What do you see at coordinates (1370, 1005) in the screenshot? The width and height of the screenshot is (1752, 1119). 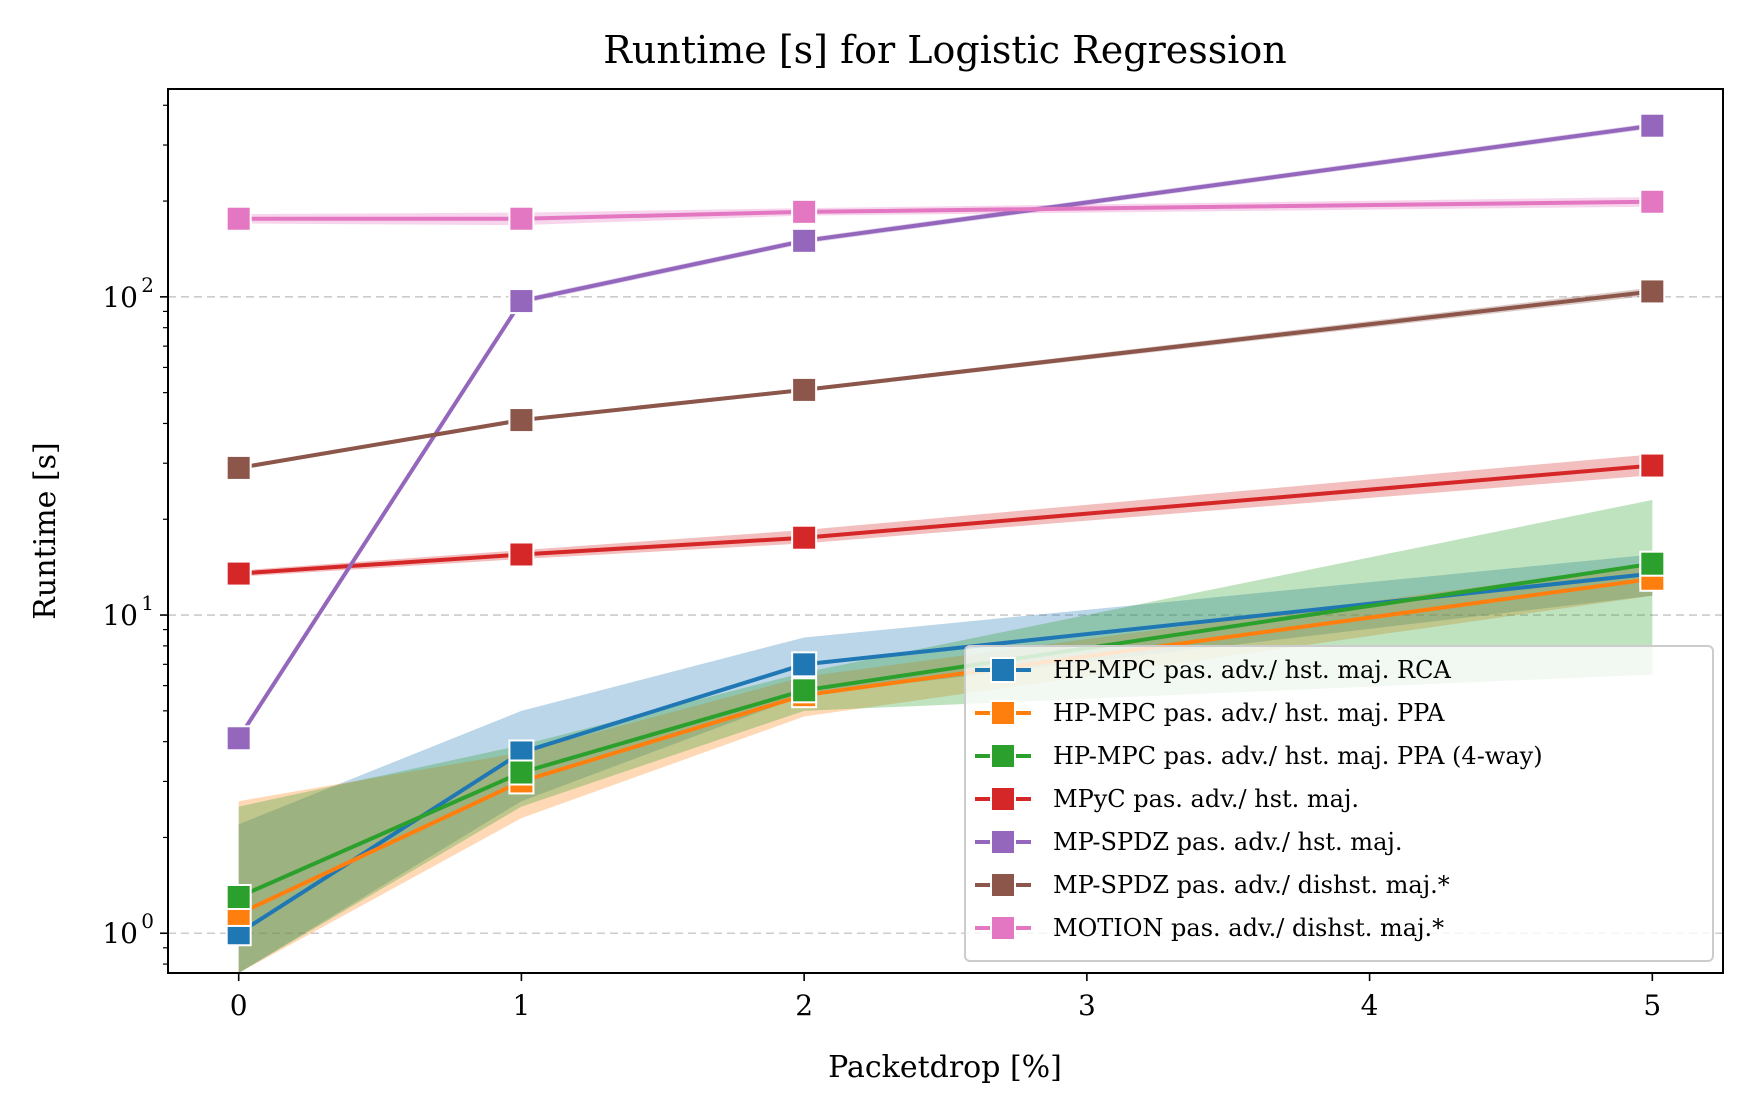 I see `x-tick-label-4: 4` at bounding box center [1370, 1005].